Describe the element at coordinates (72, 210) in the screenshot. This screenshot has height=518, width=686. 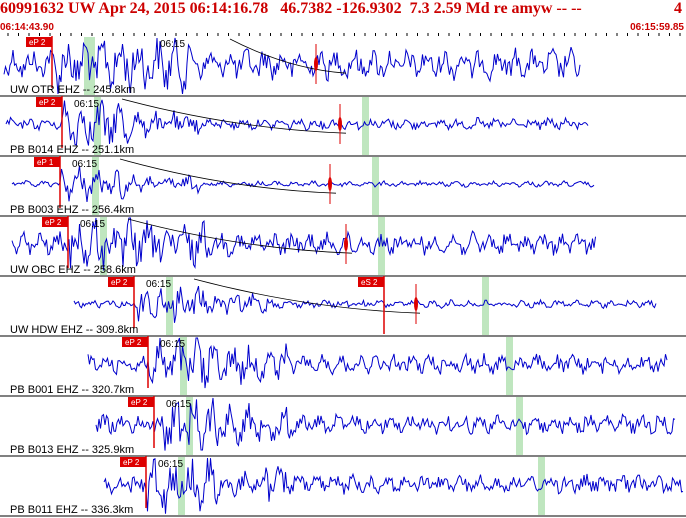
I see `station-label: PB B003 EHZ -- 256.4km` at that location.